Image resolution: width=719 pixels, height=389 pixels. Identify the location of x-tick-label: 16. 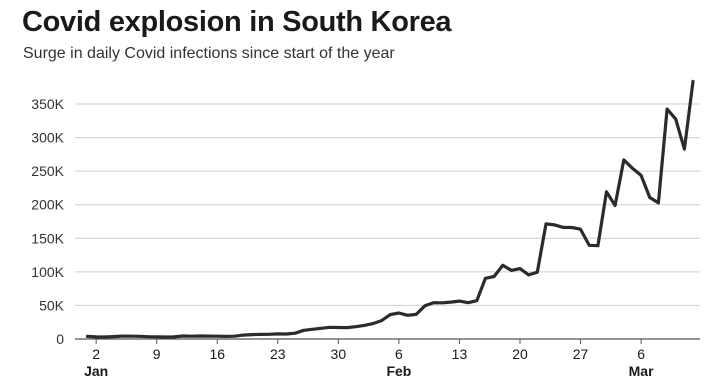
(217, 354).